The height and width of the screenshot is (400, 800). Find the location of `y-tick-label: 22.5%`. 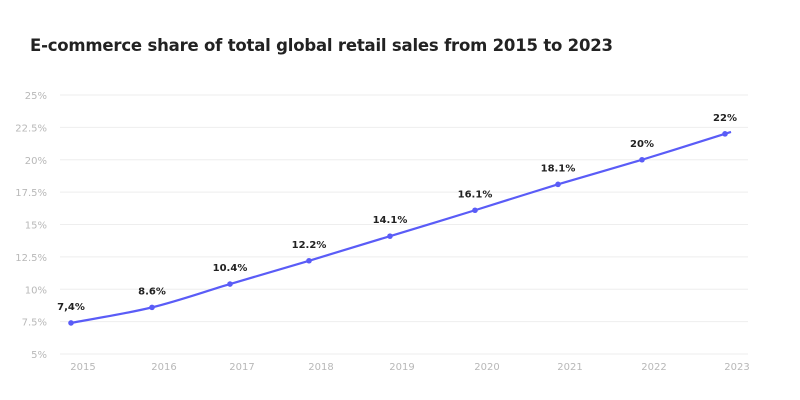

y-tick-label: 22.5% is located at coordinates (31, 128).